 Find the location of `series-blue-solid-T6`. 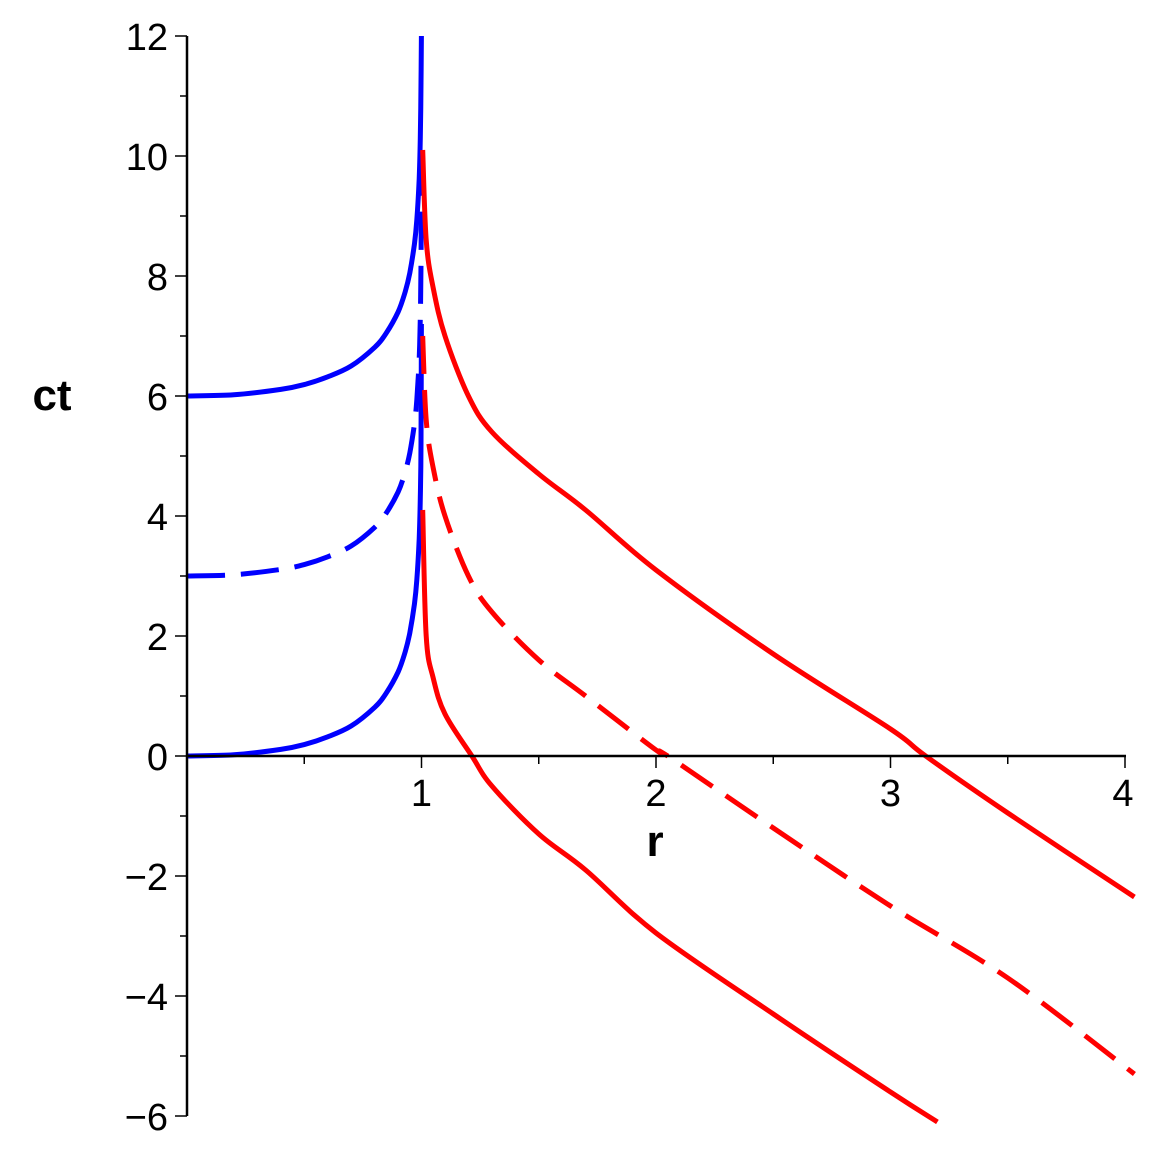

series-blue-solid-T6 is located at coordinates (305, 217).